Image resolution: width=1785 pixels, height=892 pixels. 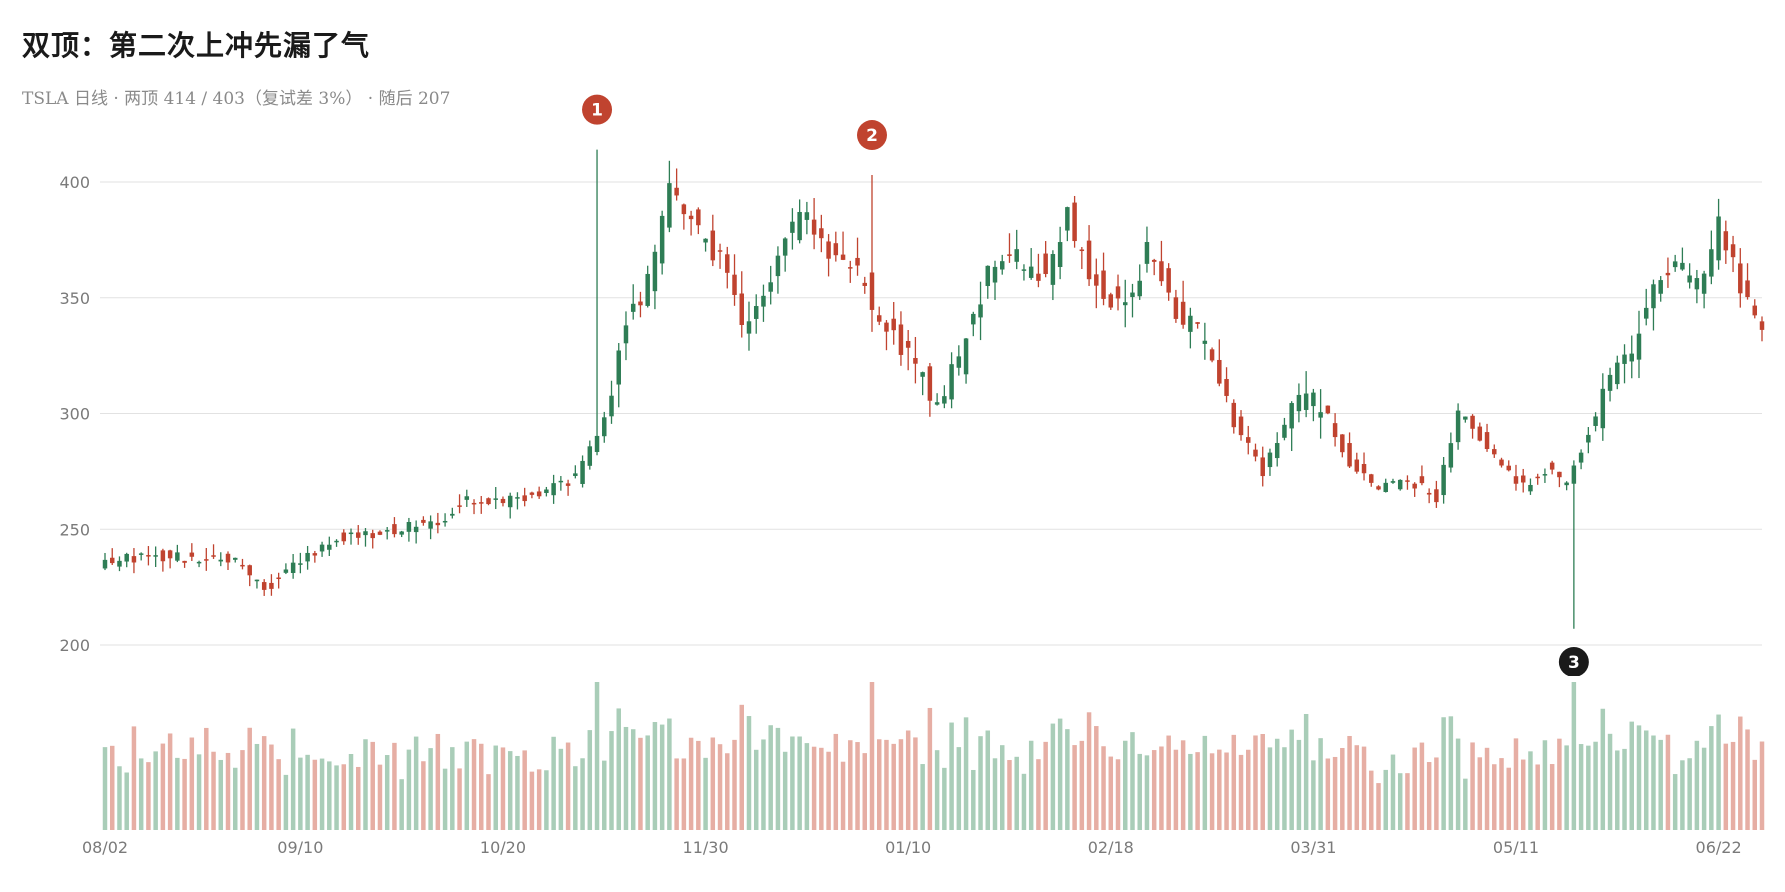 I want to click on chart-title: 双顶：第二次上冲先漏了气, so click(x=196, y=45).